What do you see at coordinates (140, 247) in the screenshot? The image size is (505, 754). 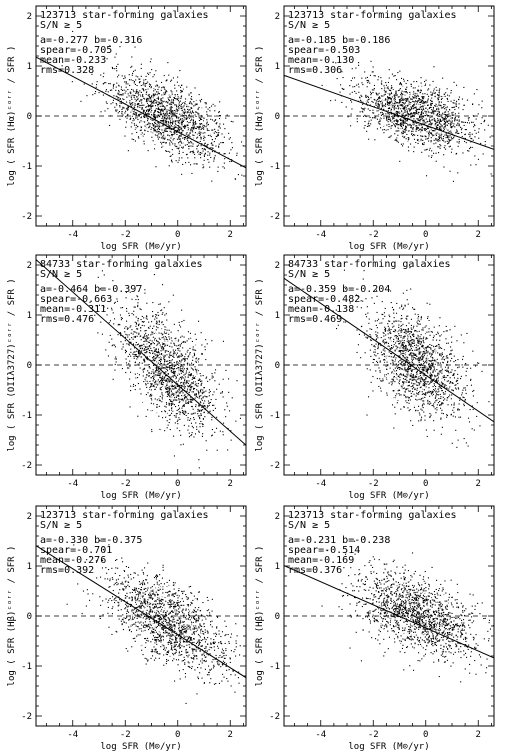 I see `x-axis-label: log SFR (M⊙/yr)` at bounding box center [140, 247].